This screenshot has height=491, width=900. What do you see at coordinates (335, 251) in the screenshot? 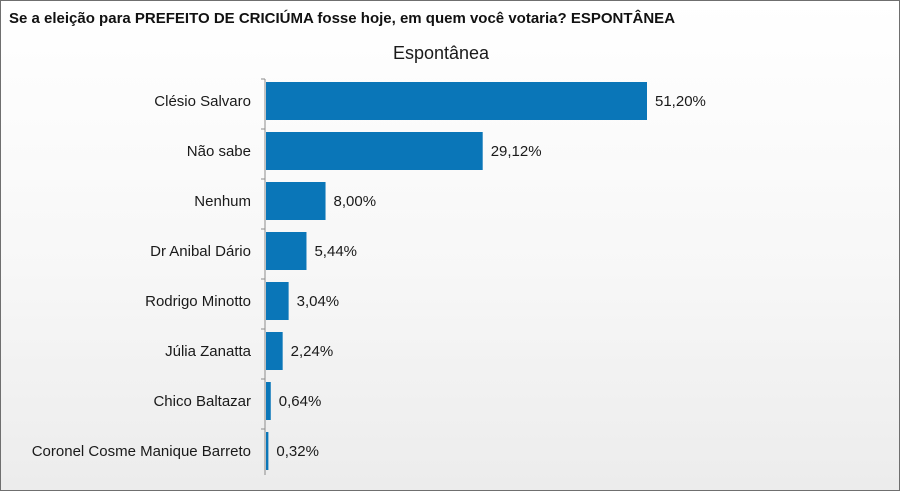
I see `value-label: 5,44%` at bounding box center [335, 251].